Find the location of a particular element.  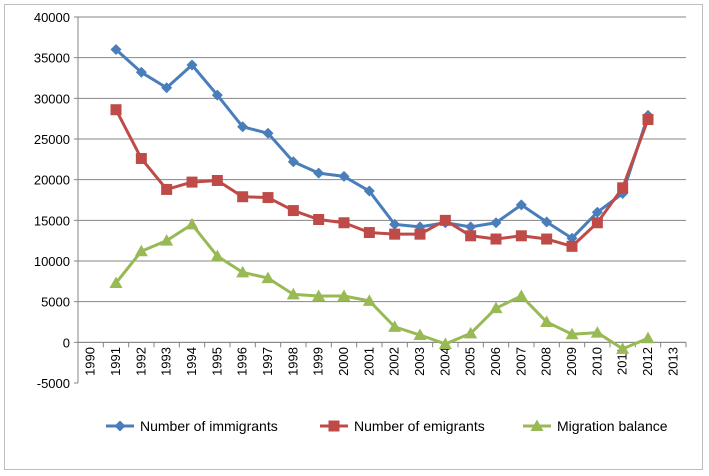

legend-item: Migration balance is located at coordinates (595, 426).